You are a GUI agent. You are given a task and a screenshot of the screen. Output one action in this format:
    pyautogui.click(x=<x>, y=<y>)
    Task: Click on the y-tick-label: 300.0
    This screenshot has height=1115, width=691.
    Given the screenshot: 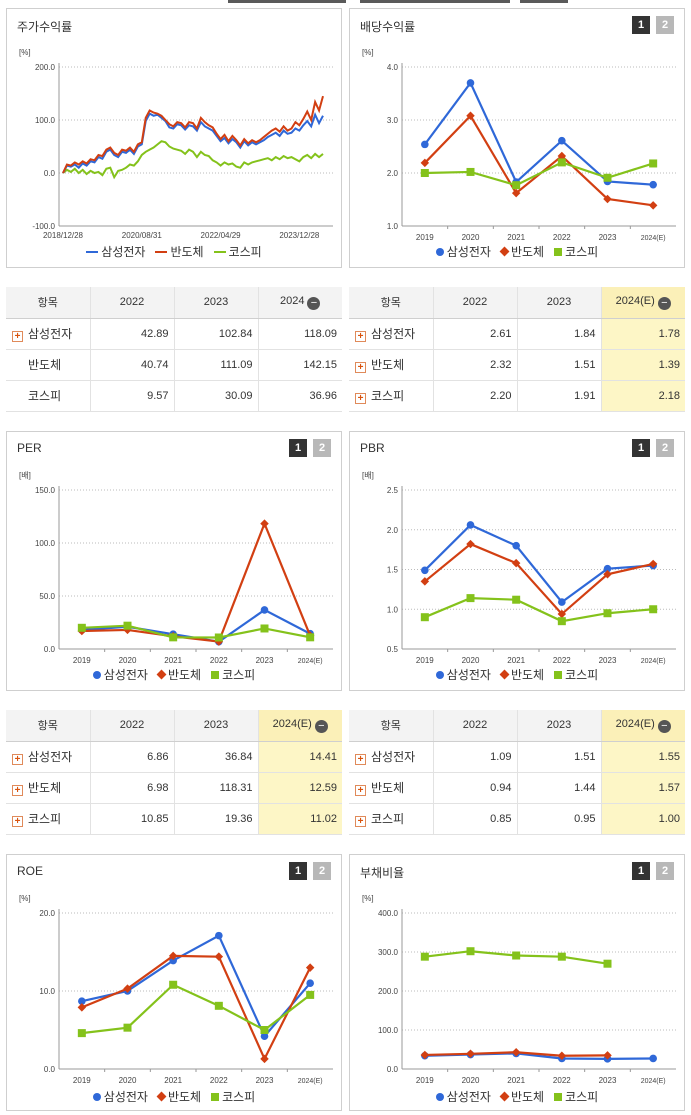 What is the action you would take?
    pyautogui.click(x=388, y=952)
    